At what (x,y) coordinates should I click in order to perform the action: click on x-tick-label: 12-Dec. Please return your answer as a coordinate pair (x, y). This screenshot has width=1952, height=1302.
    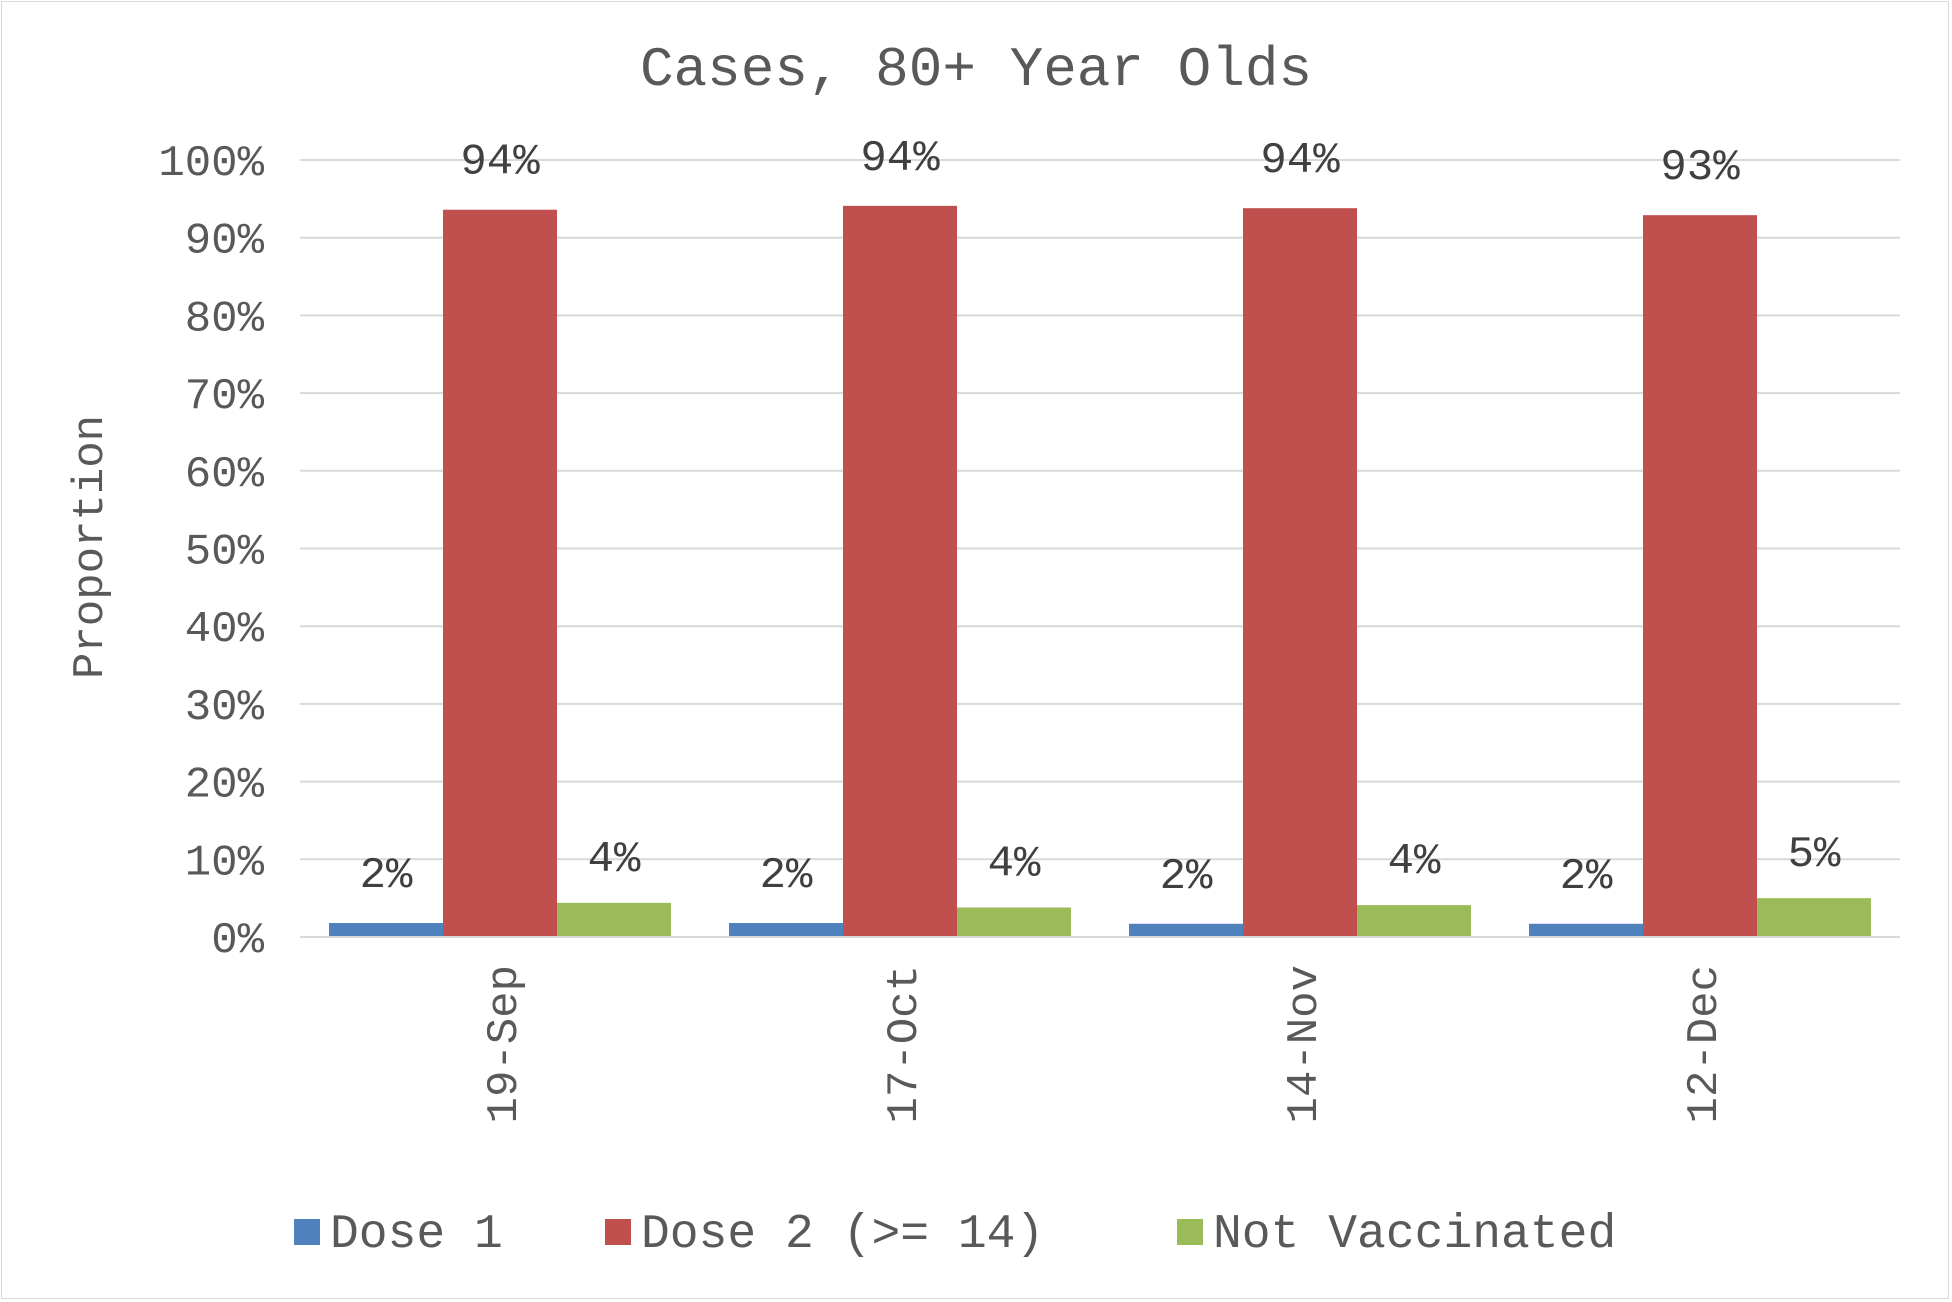
    Looking at the image, I should click on (1705, 1044).